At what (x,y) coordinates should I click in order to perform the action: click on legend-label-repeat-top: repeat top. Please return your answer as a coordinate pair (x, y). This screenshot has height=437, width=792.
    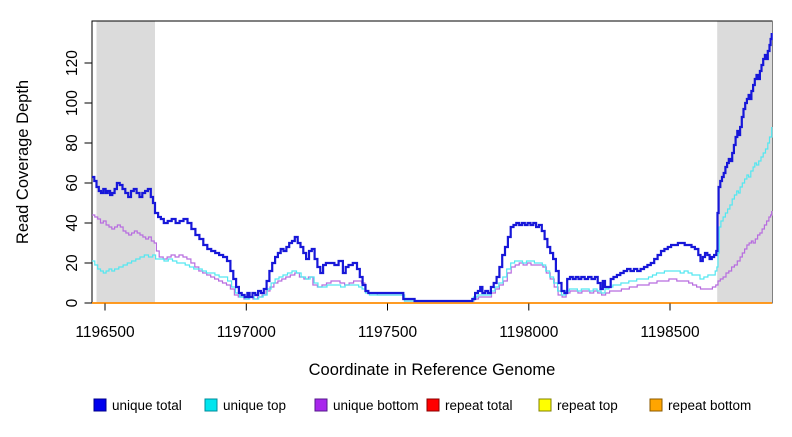
    Looking at the image, I should click on (587, 405).